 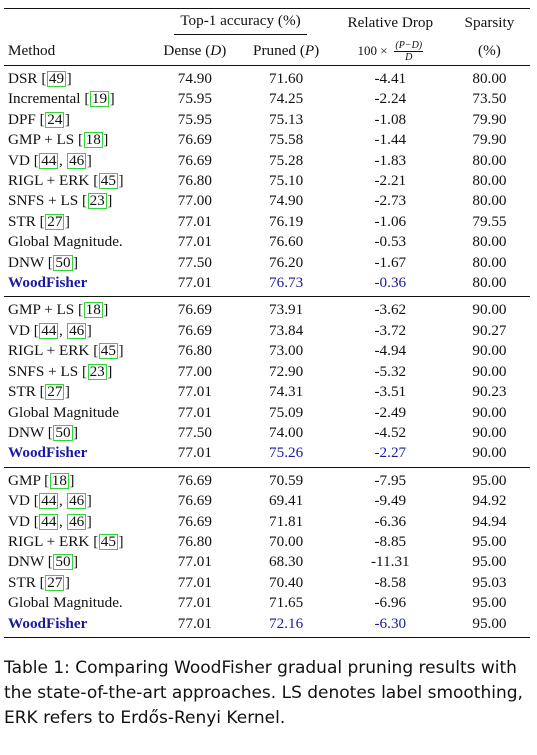 I want to click on table-row: Global Magnitude. 77.01 71.65 -6.96 95.00, so click(x=267, y=603).